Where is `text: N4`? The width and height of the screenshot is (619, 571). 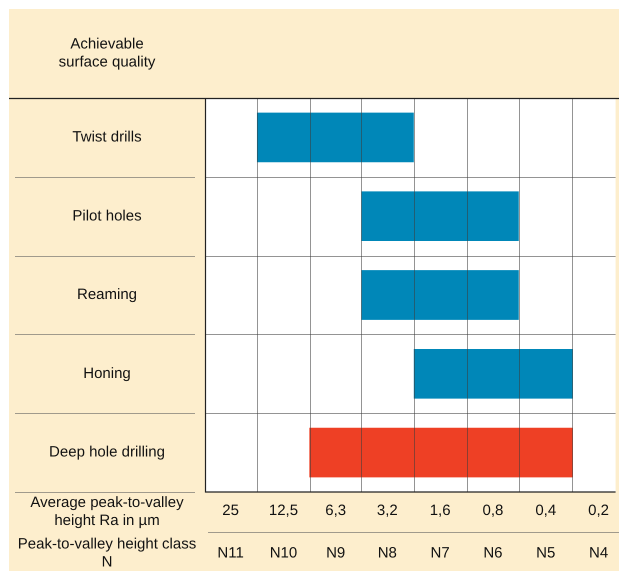 text: N4 is located at coordinates (598, 553).